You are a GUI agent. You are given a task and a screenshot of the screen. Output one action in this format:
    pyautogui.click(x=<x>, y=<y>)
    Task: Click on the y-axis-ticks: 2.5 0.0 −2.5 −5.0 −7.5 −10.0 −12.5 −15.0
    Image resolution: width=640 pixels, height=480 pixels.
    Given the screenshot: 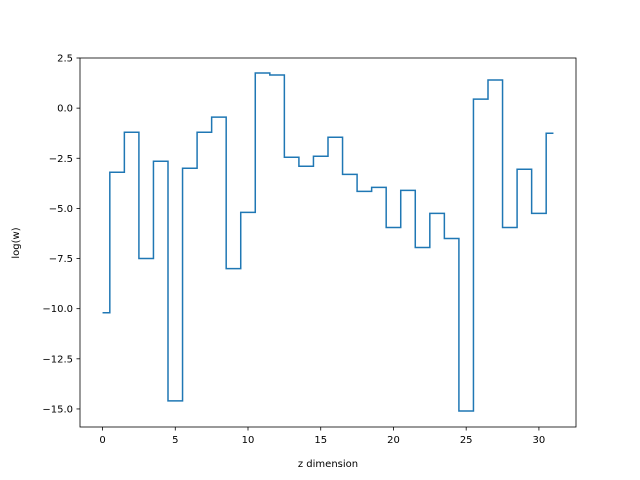 What is the action you would take?
    pyautogui.click(x=61, y=234)
    